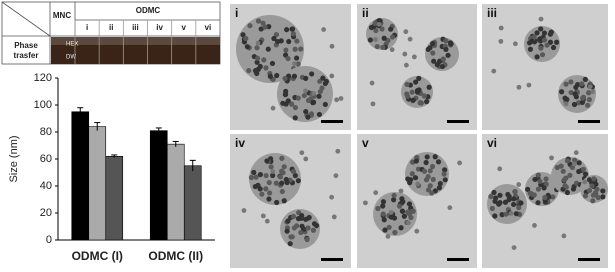 This screenshot has height=272, width=615. I want to click on y-tick-label: 120, so click(43, 78).